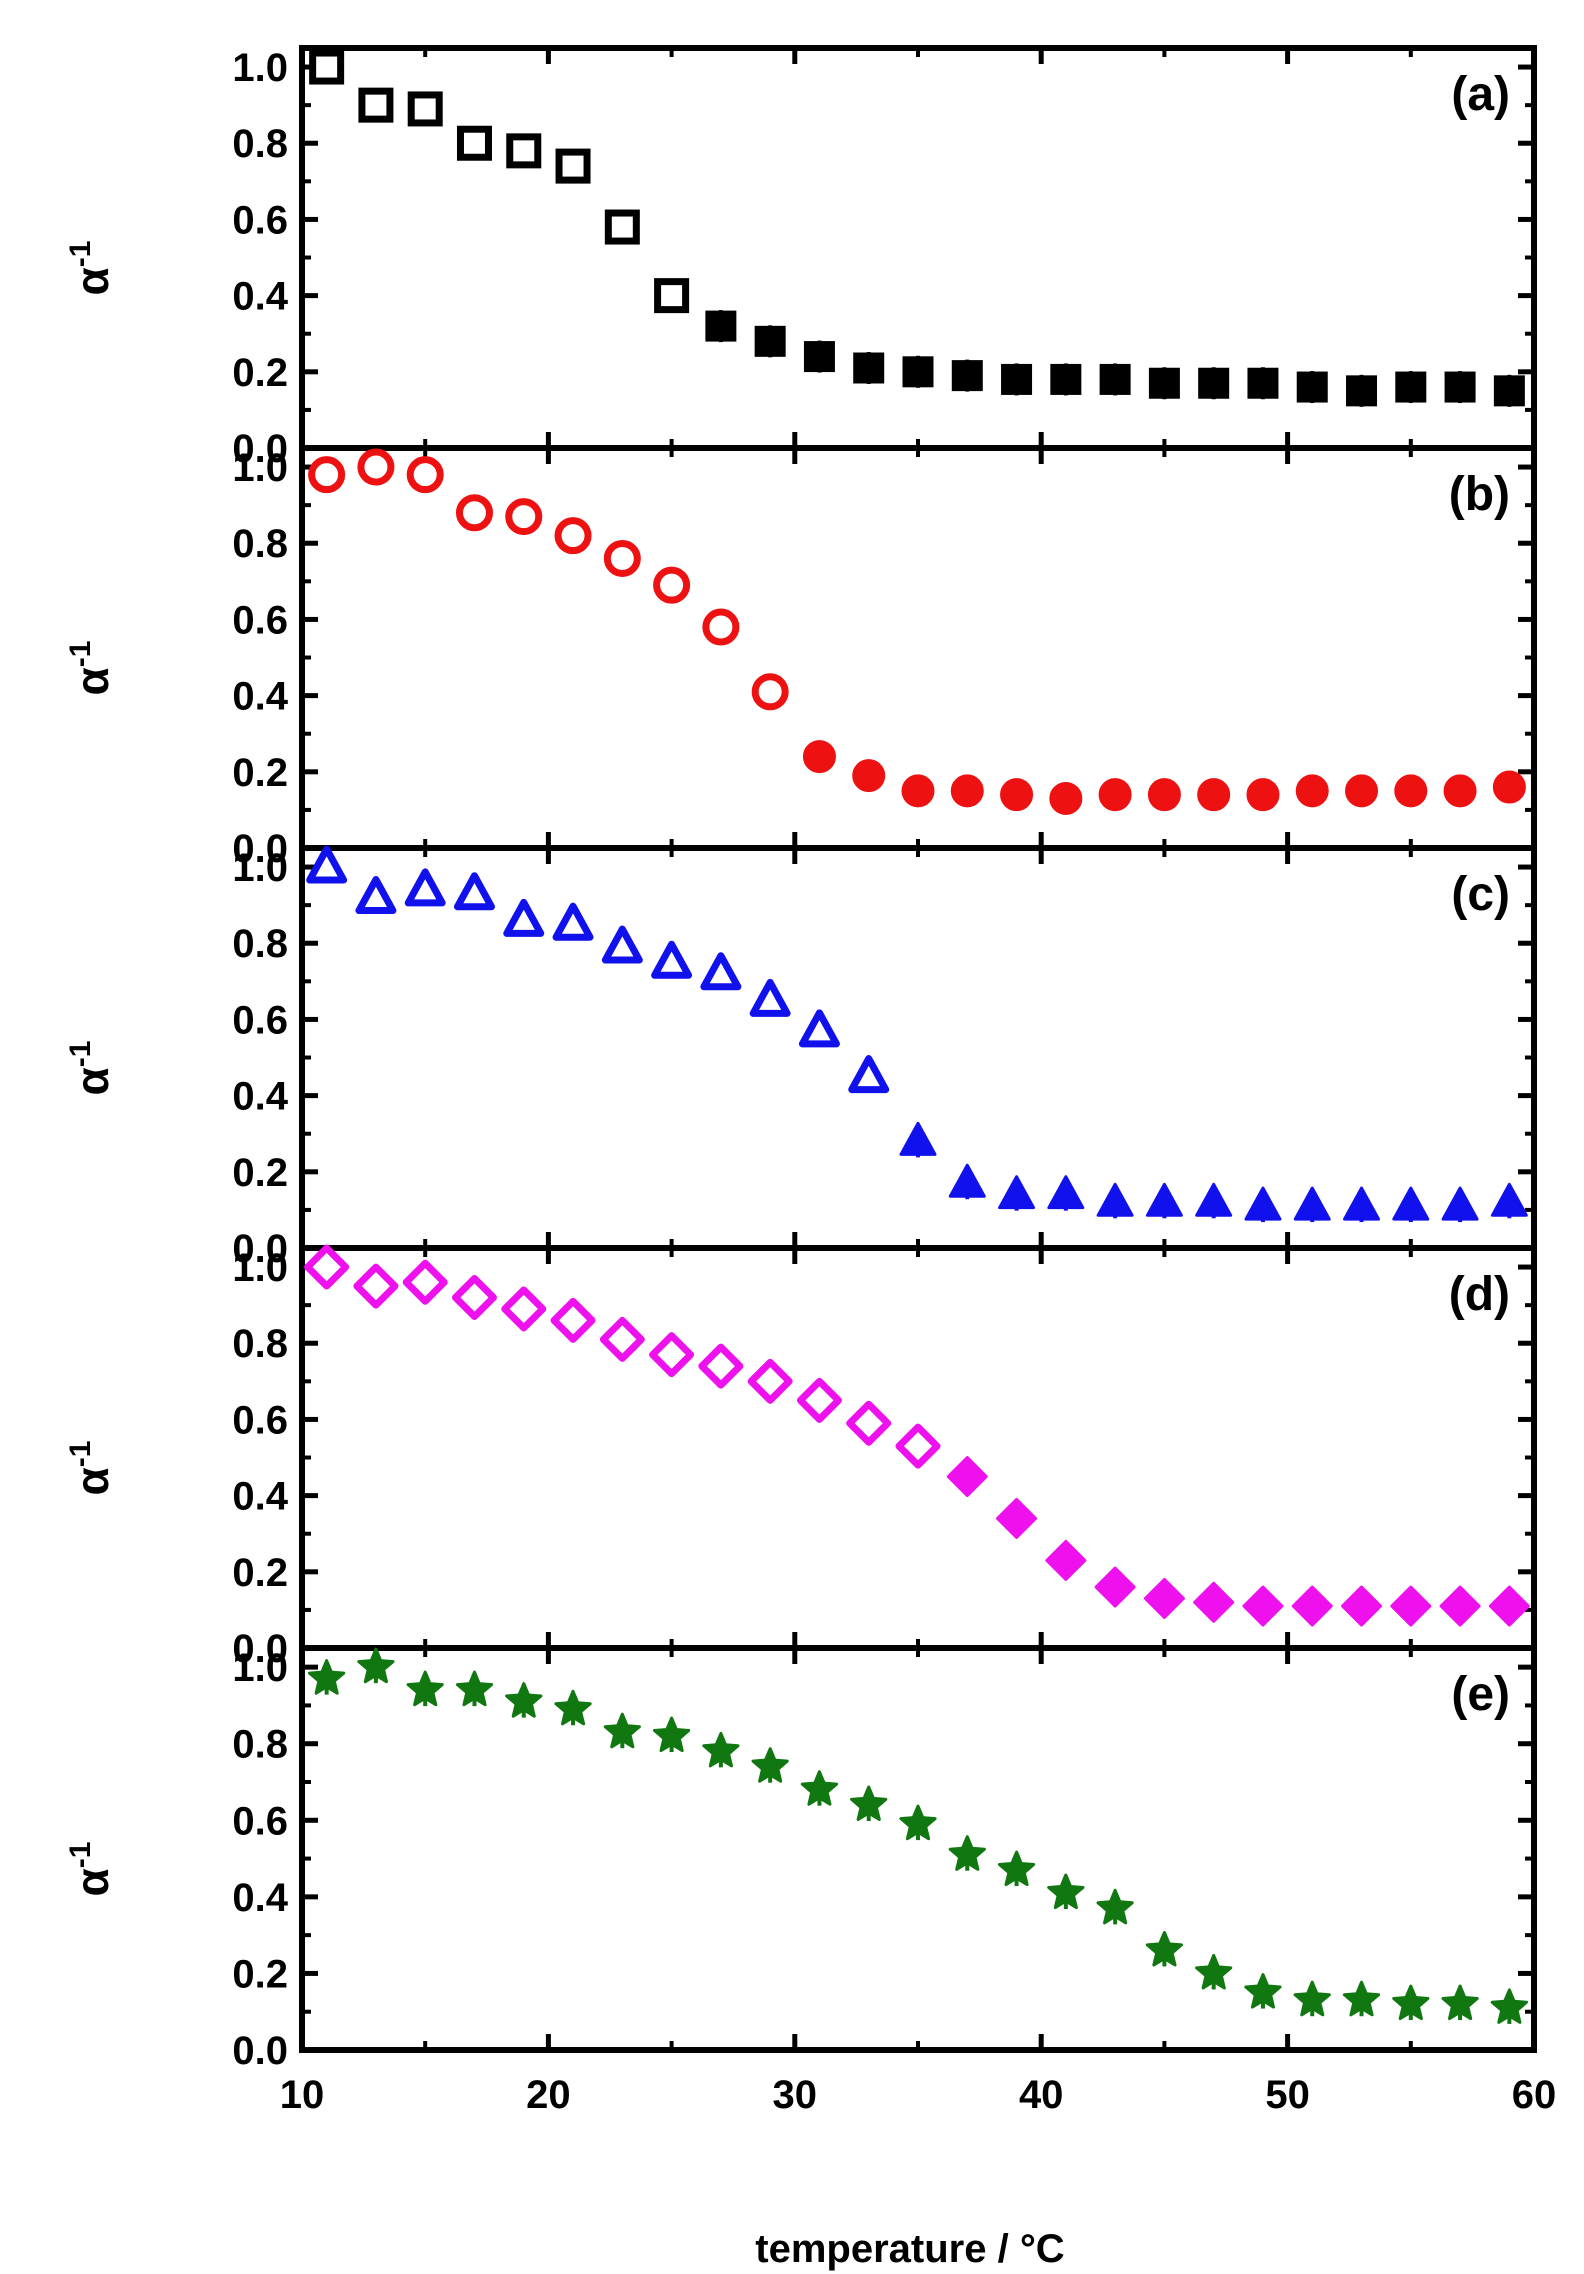 This screenshot has height=2274, width=1584. Describe the element at coordinates (302, 2095) in the screenshot. I see `x-tick-label: 10` at that location.